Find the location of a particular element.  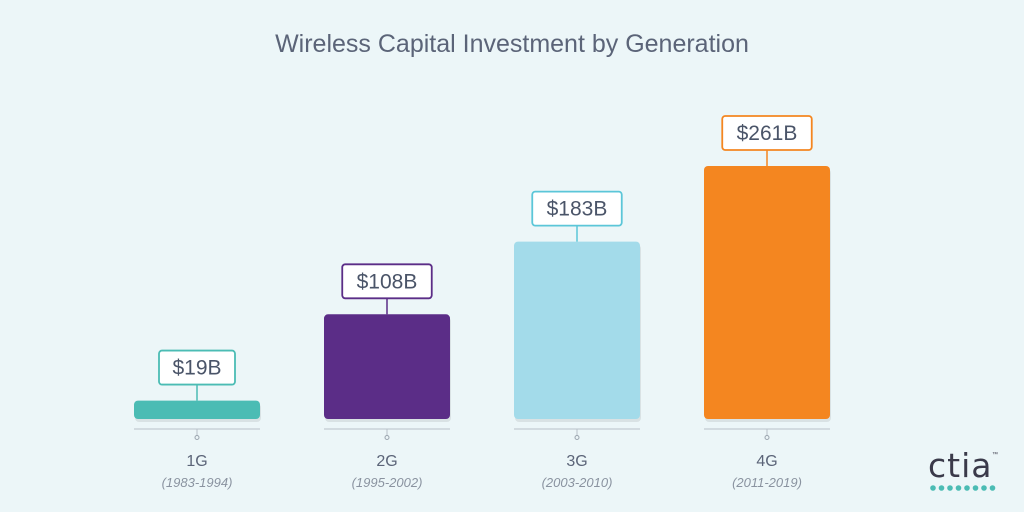

period-label: (1983-1994) is located at coordinates (197, 482).